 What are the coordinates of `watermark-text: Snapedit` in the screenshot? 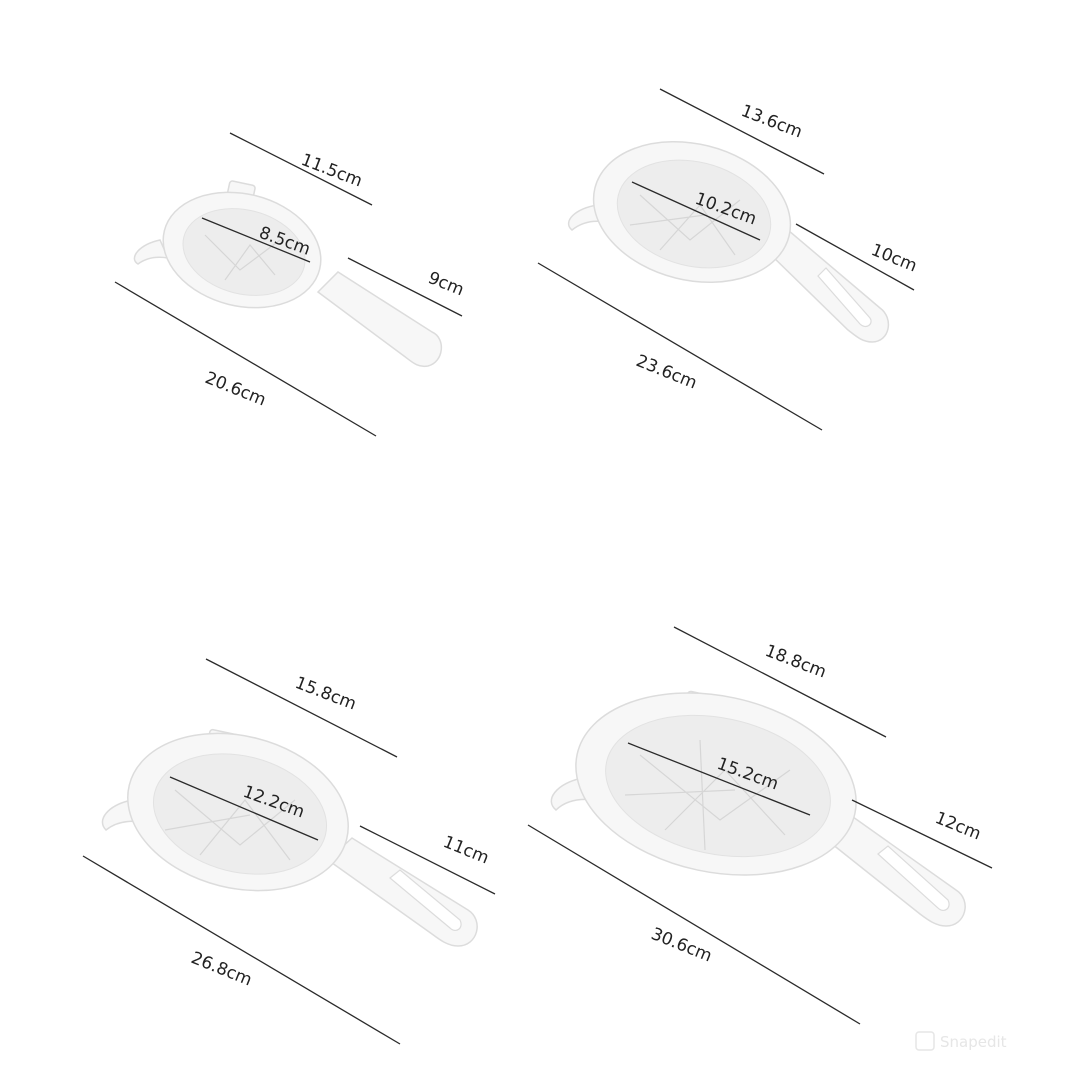 It's located at (973, 1042).